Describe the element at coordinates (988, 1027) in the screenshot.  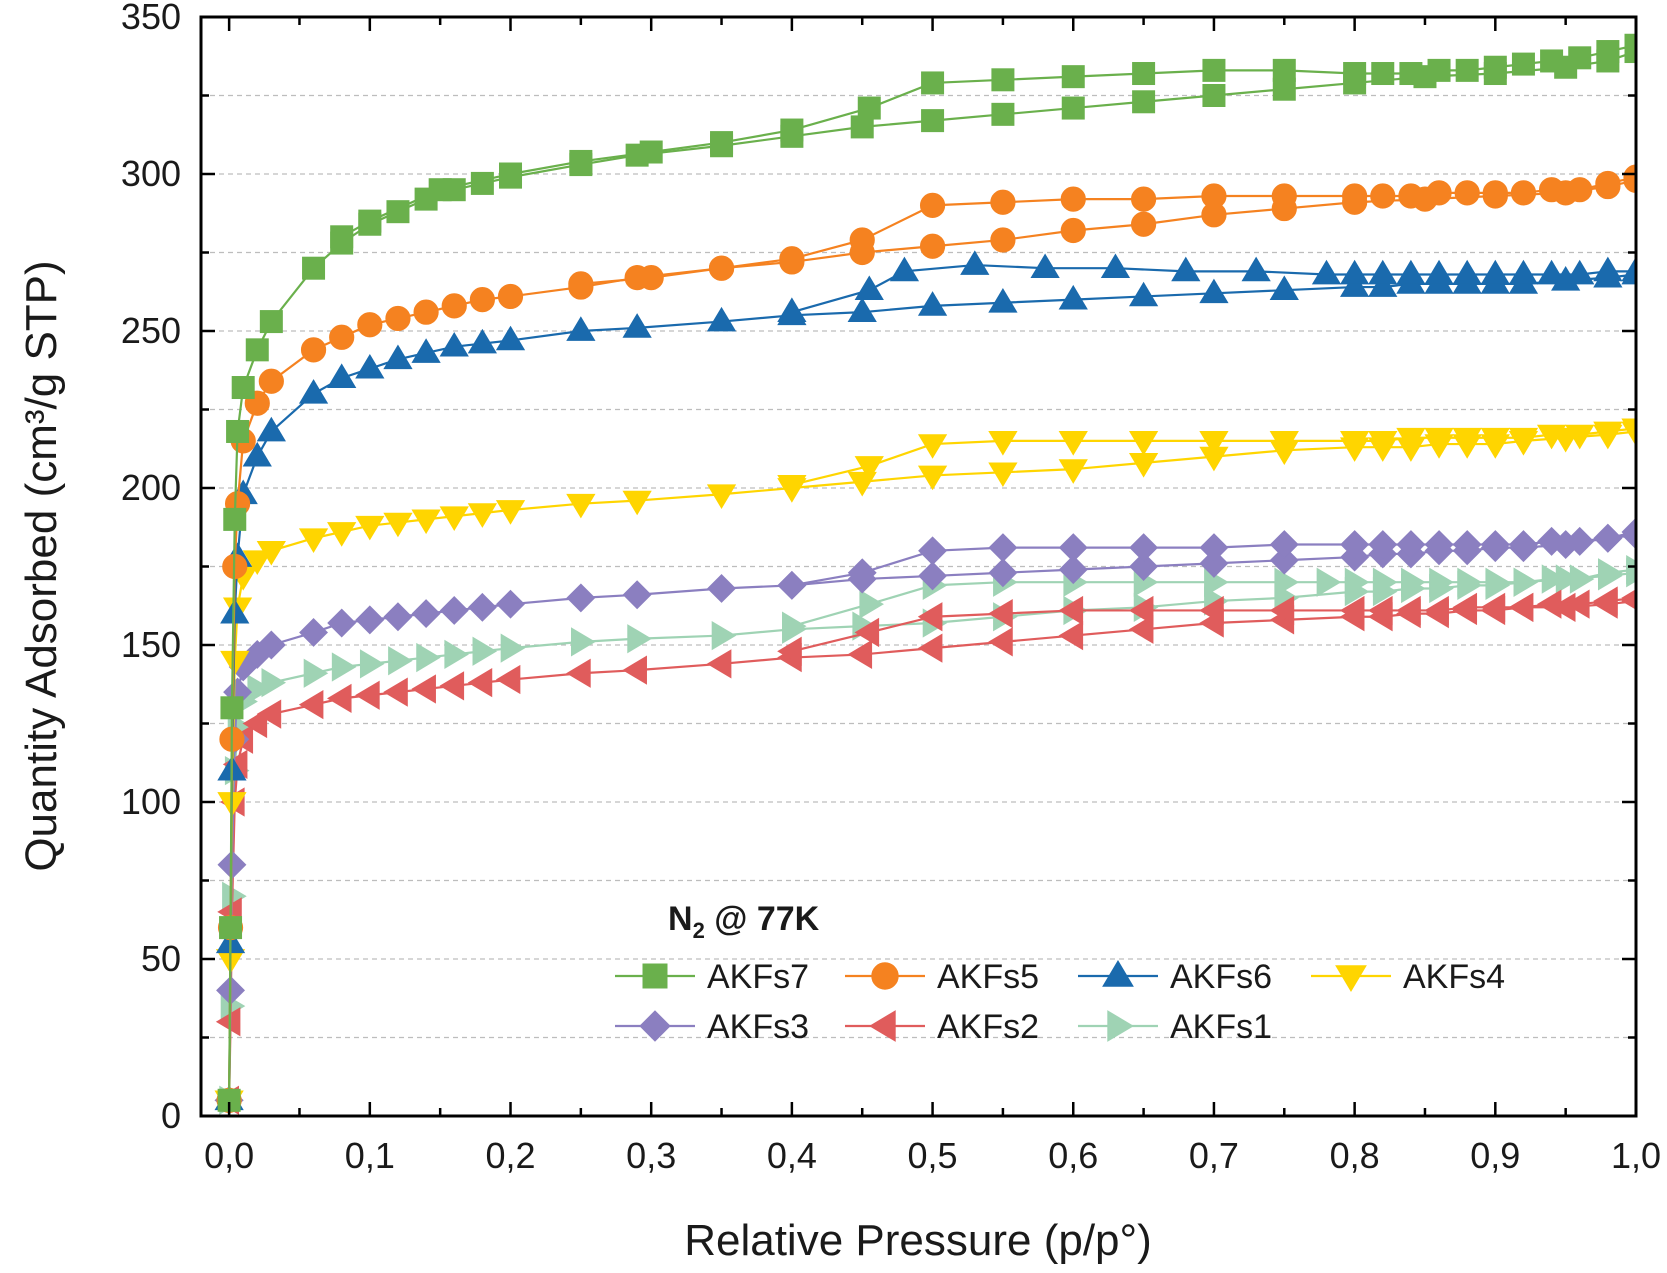
I see `legend-label: AKFs2` at that location.